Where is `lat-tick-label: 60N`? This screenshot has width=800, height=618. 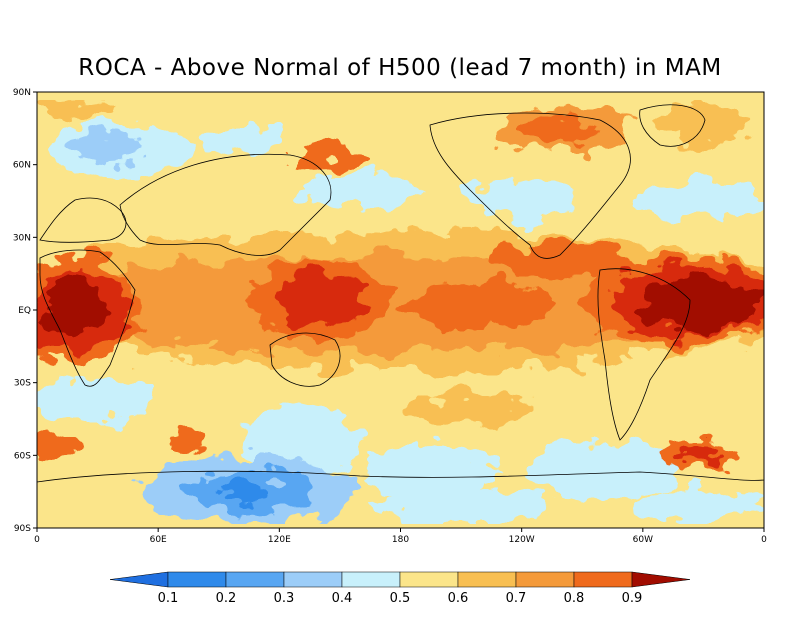
lat-tick-label: 60N is located at coordinates (22, 166).